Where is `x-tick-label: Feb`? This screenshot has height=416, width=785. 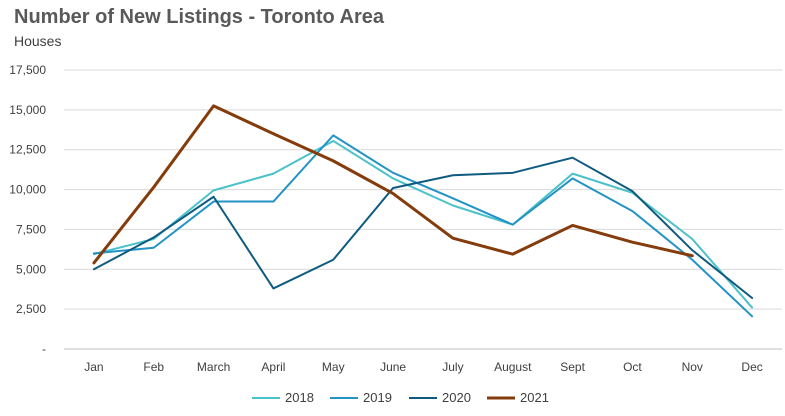 x-tick-label: Feb is located at coordinates (153, 367).